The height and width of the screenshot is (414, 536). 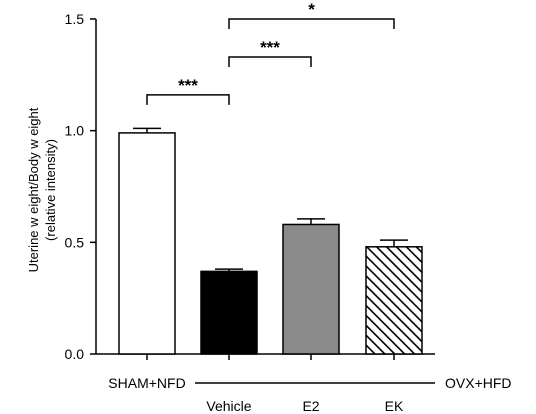 I want to click on x-tick-labels: SHAM+NFD Vehicle E2 EK, so click(x=256, y=394).